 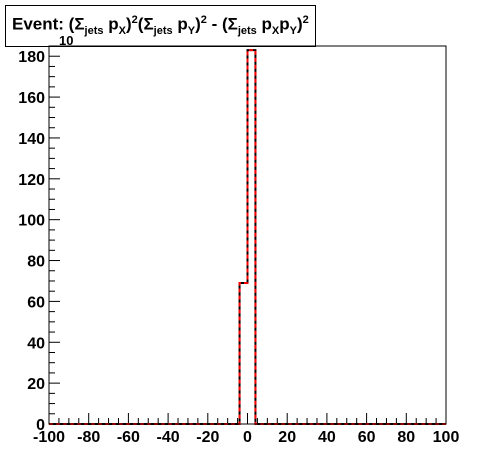 What do you see at coordinates (287, 437) in the screenshot?
I see `x-tick-label: 20` at bounding box center [287, 437].